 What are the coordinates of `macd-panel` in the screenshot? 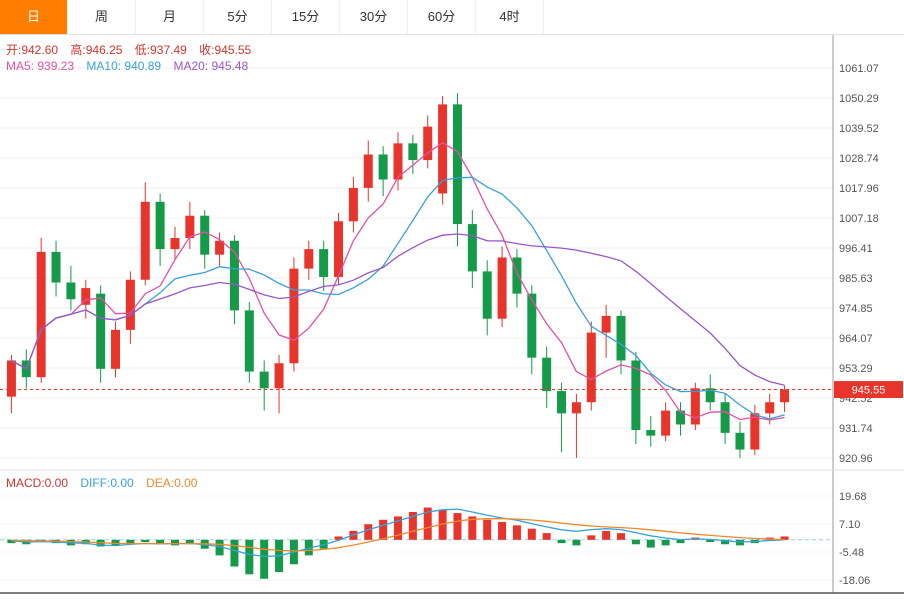 It's located at (416, 543).